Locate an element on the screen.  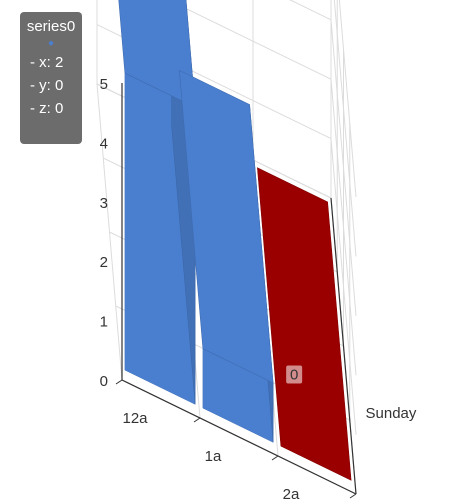
tooltip-series-name: series0 is located at coordinates (51, 26).